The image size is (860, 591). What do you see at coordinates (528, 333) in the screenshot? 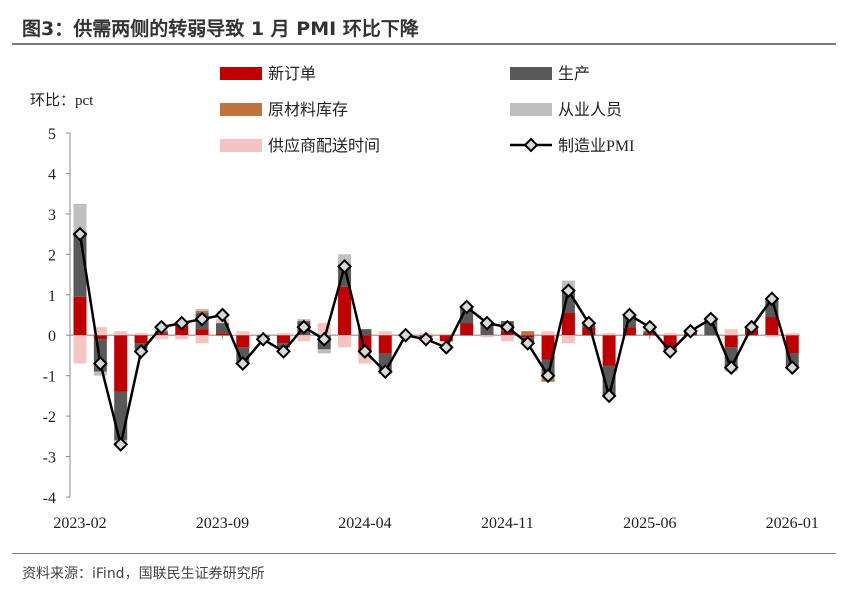
I see `bar-原材料库存` at bounding box center [528, 333].